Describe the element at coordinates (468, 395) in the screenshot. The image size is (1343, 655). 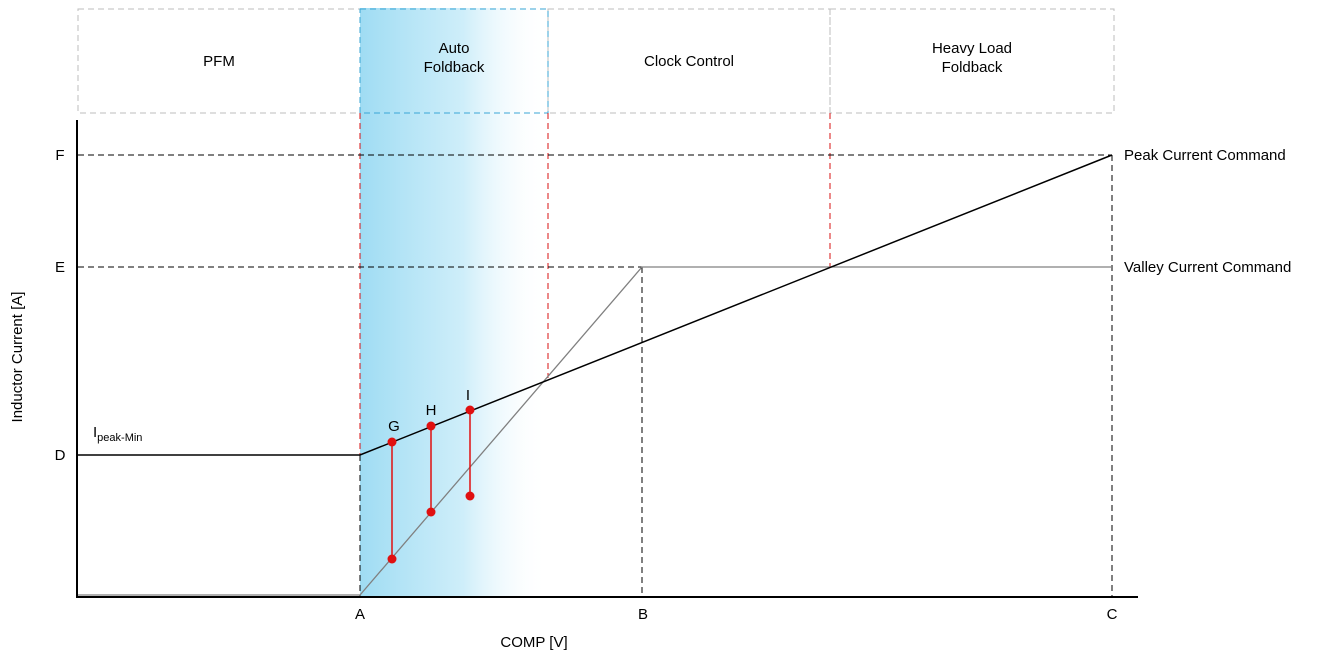
I see `point-label-i: I` at that location.